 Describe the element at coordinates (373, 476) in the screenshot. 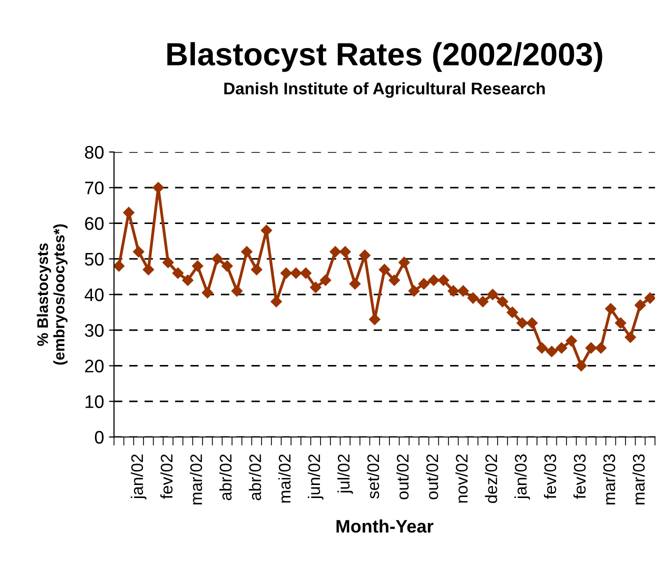

I see `x-tick-label: set/02` at that location.